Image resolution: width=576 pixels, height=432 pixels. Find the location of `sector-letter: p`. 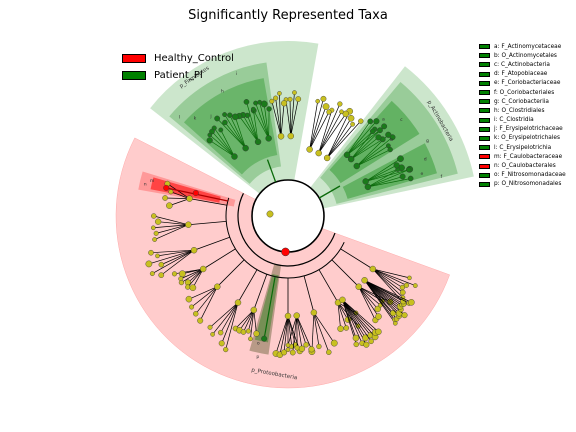

sector-letter: p is located at coordinates (257, 357).